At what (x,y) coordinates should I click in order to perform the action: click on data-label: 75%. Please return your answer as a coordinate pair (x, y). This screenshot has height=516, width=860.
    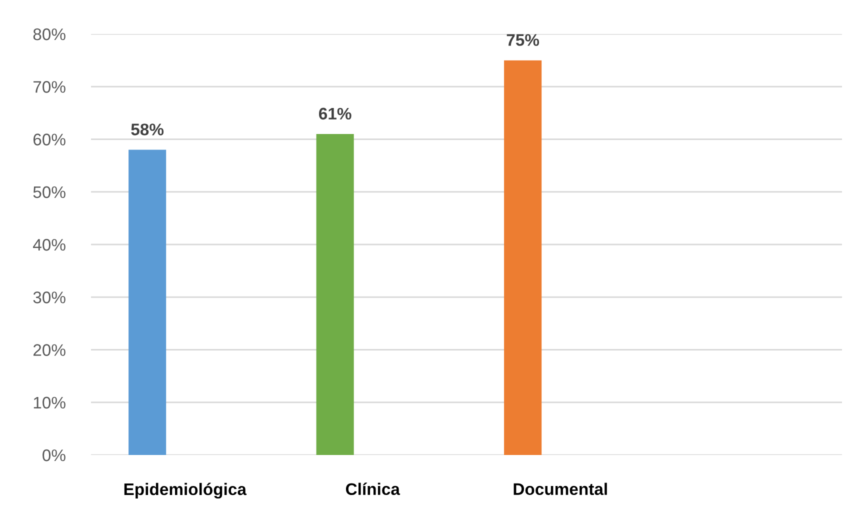
    Looking at the image, I should click on (523, 40).